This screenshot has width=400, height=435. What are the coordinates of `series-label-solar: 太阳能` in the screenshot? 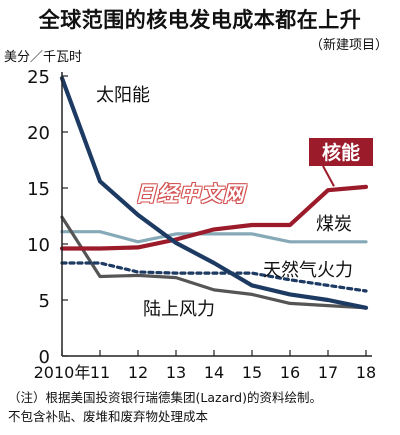 It's located at (123, 95).